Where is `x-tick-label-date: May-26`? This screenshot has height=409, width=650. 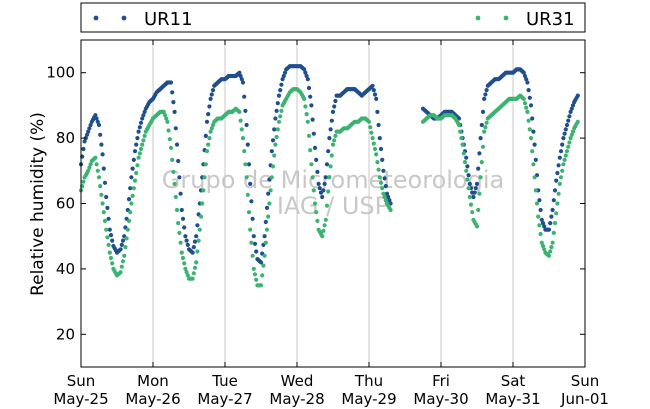 x-tick-label-date: May-26 is located at coordinates (152, 399).